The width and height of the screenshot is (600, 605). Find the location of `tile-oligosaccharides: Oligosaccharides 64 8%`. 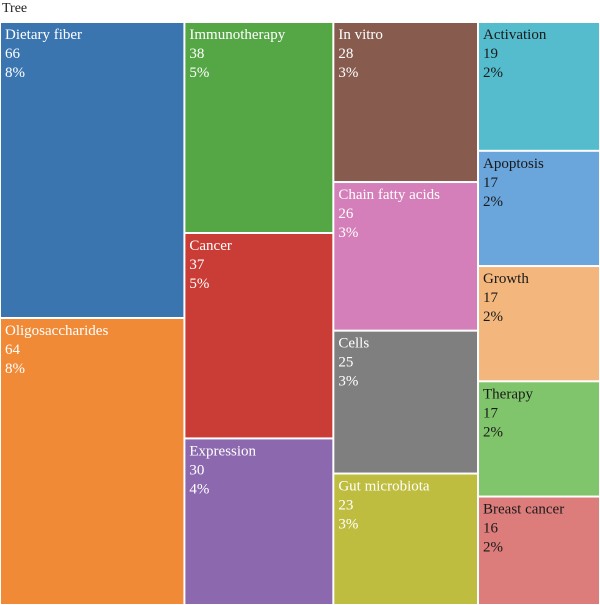

tile-oligosaccharides: Oligosaccharides 64 8% is located at coordinates (92, 461).